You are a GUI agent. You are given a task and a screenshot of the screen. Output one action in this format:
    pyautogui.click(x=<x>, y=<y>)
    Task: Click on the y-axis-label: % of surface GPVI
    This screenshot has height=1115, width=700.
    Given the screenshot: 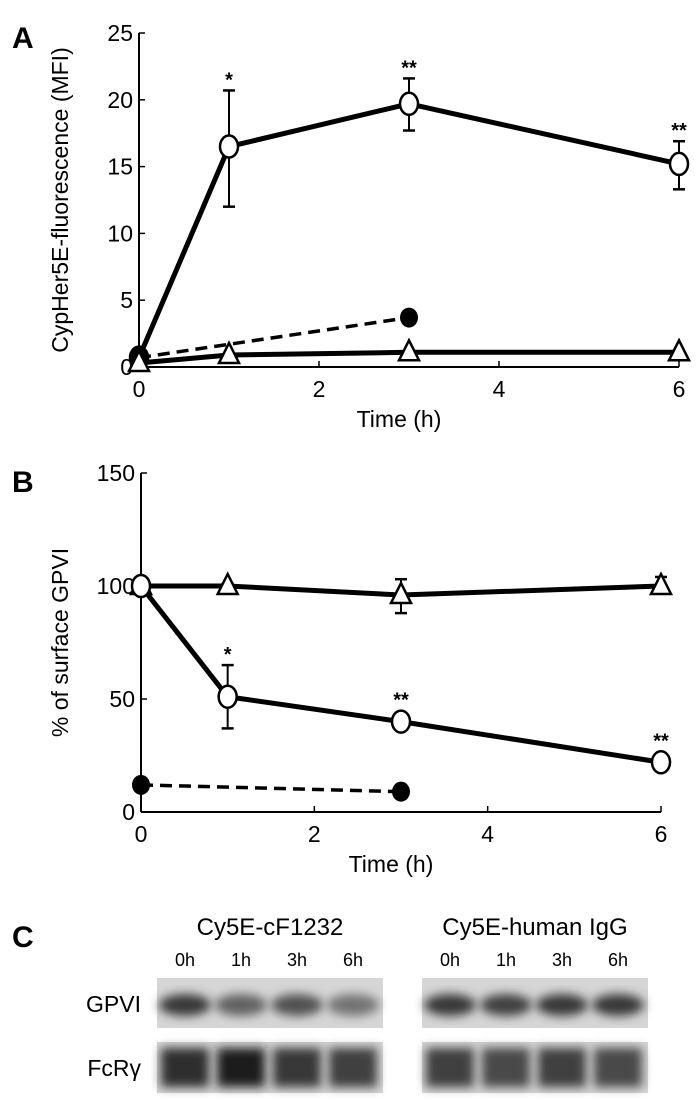 What is the action you would take?
    pyautogui.click(x=60, y=642)
    